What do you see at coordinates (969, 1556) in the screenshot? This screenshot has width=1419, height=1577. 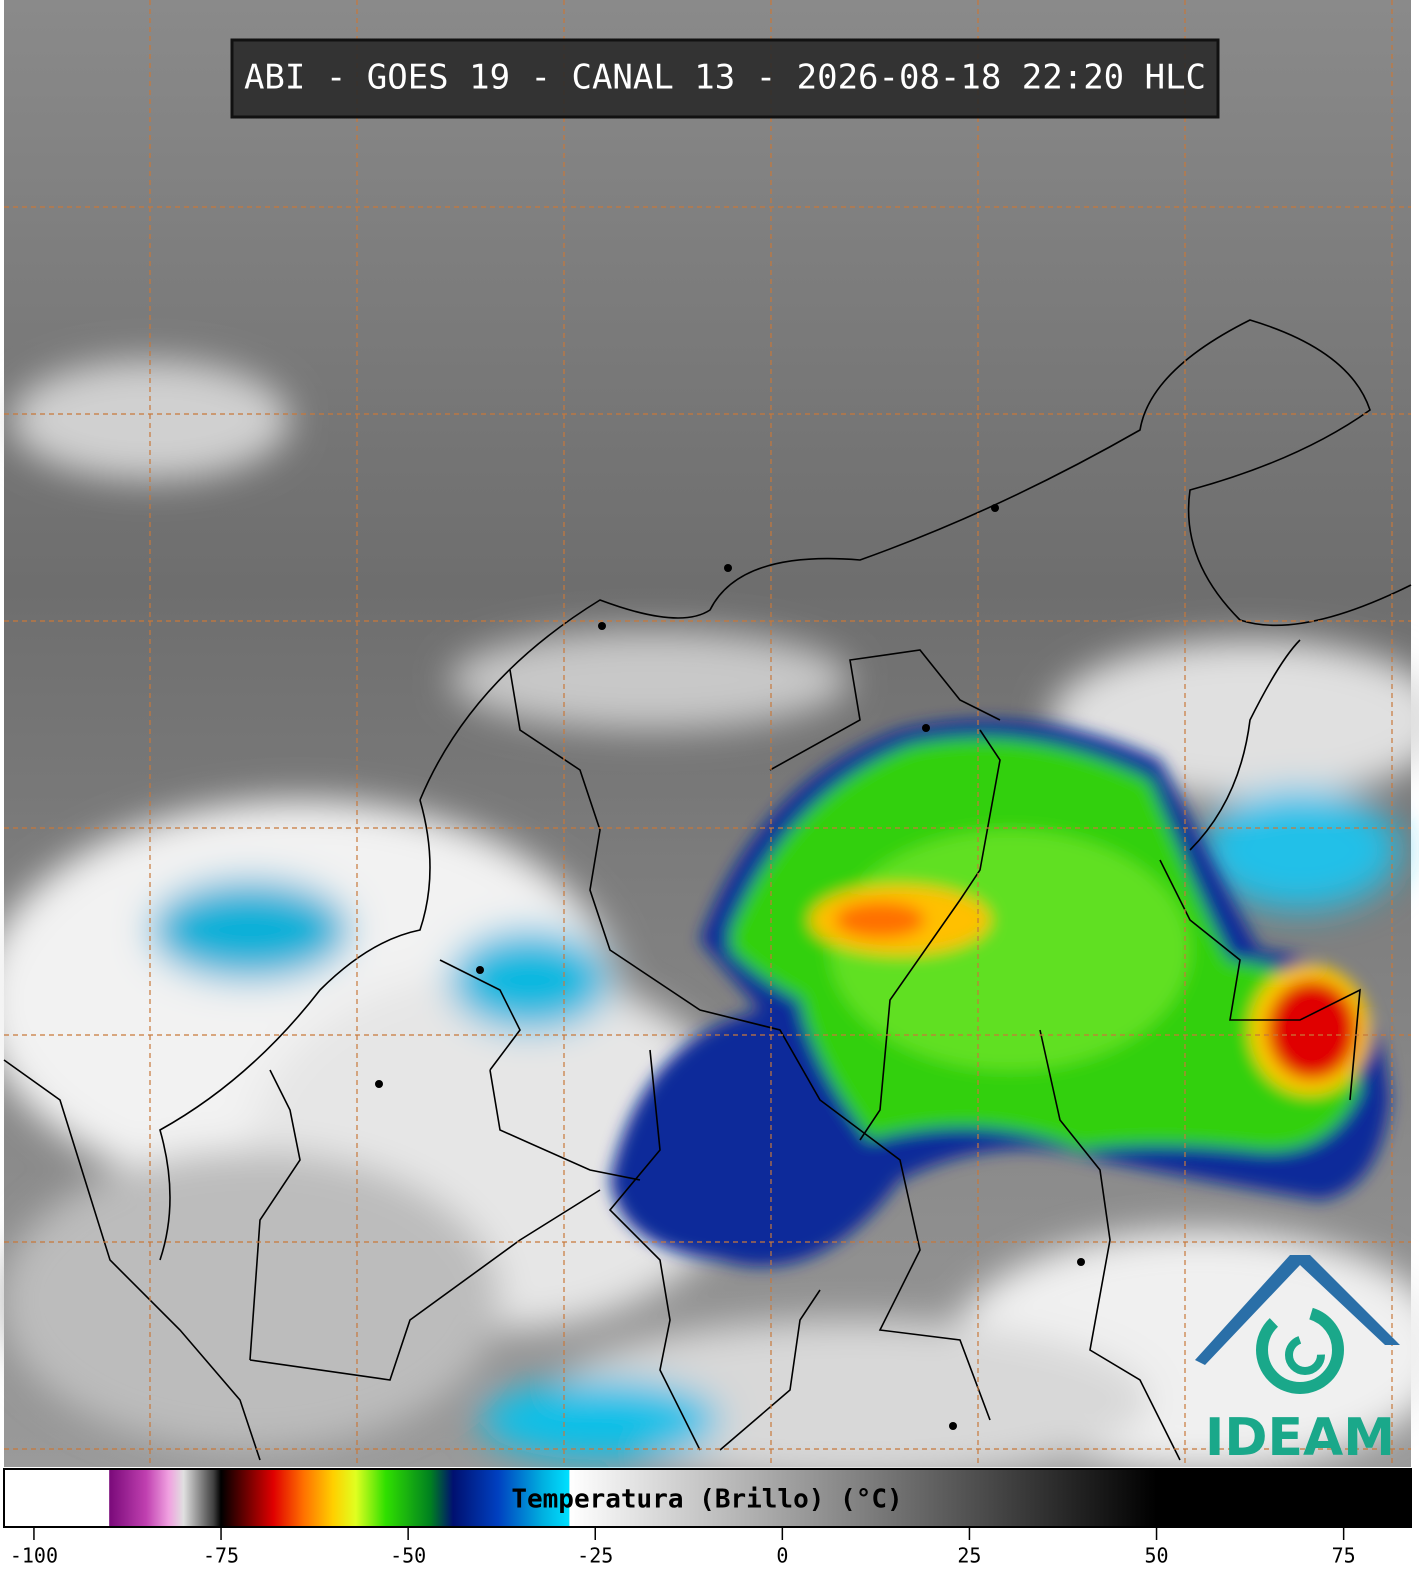 I see `tick-label: 25` at bounding box center [969, 1556].